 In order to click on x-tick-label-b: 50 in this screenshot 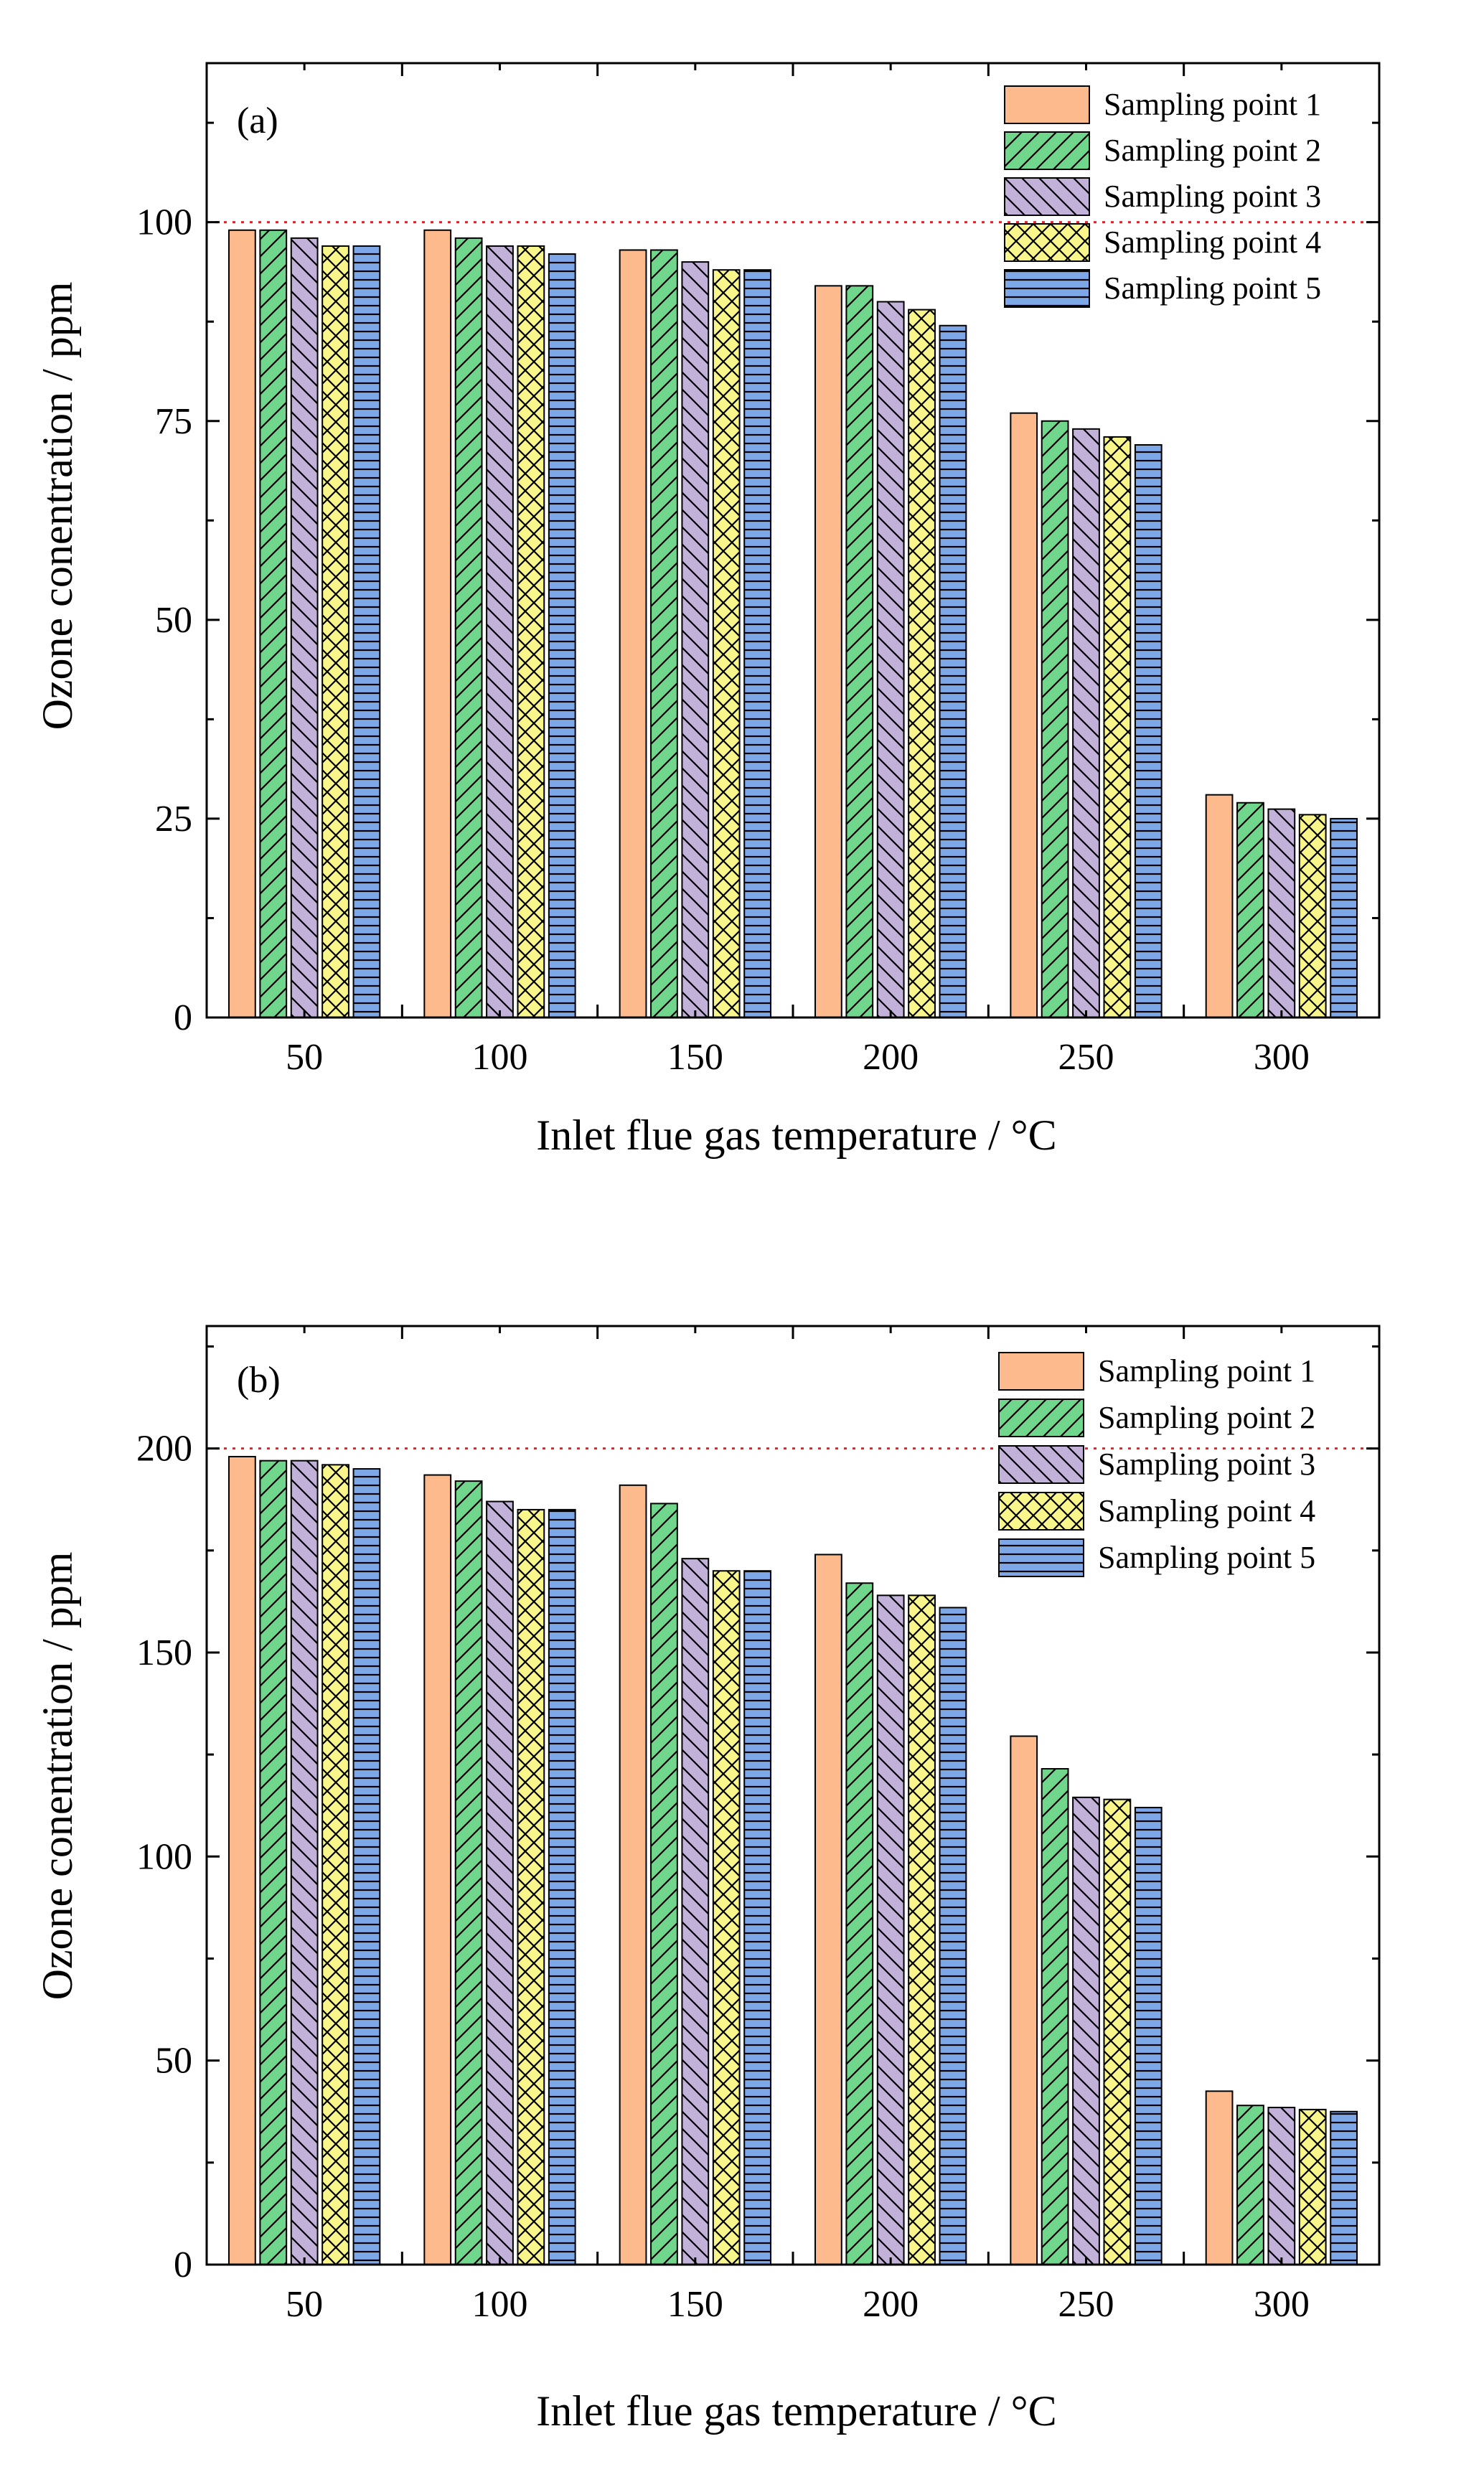, I will do `click(304, 2305)`.